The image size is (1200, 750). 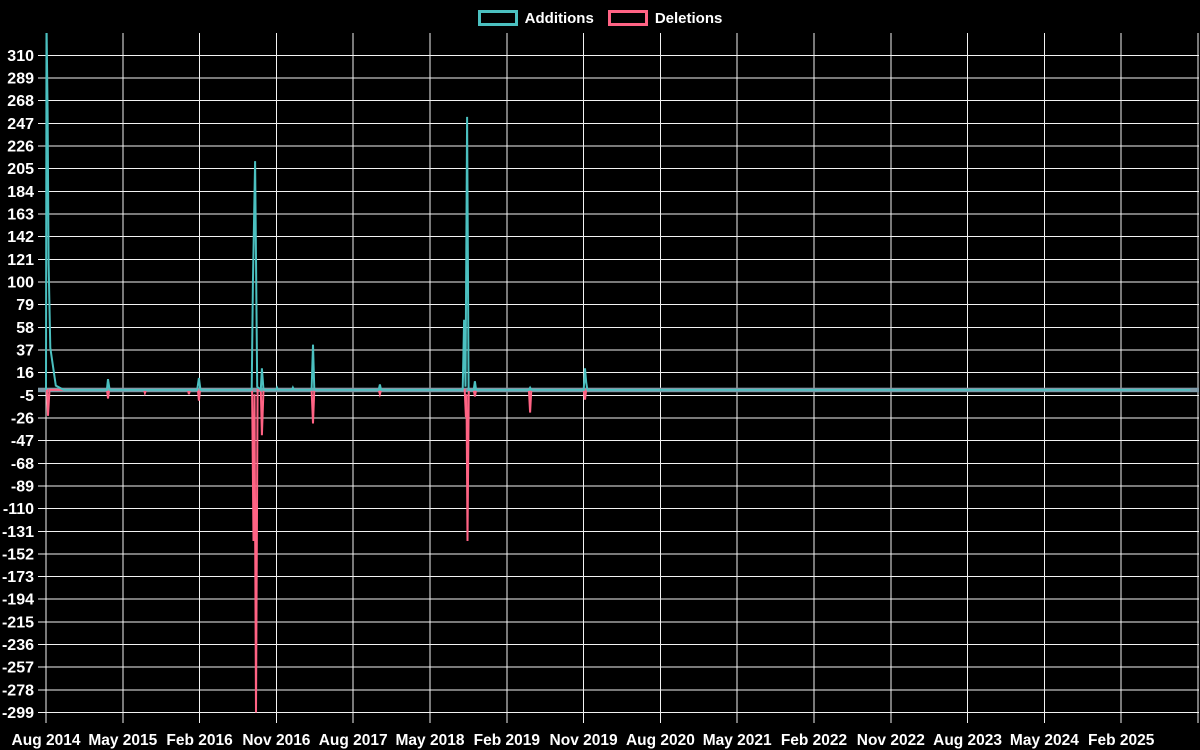 I want to click on deletions-swatch-icon, so click(x=627, y=18).